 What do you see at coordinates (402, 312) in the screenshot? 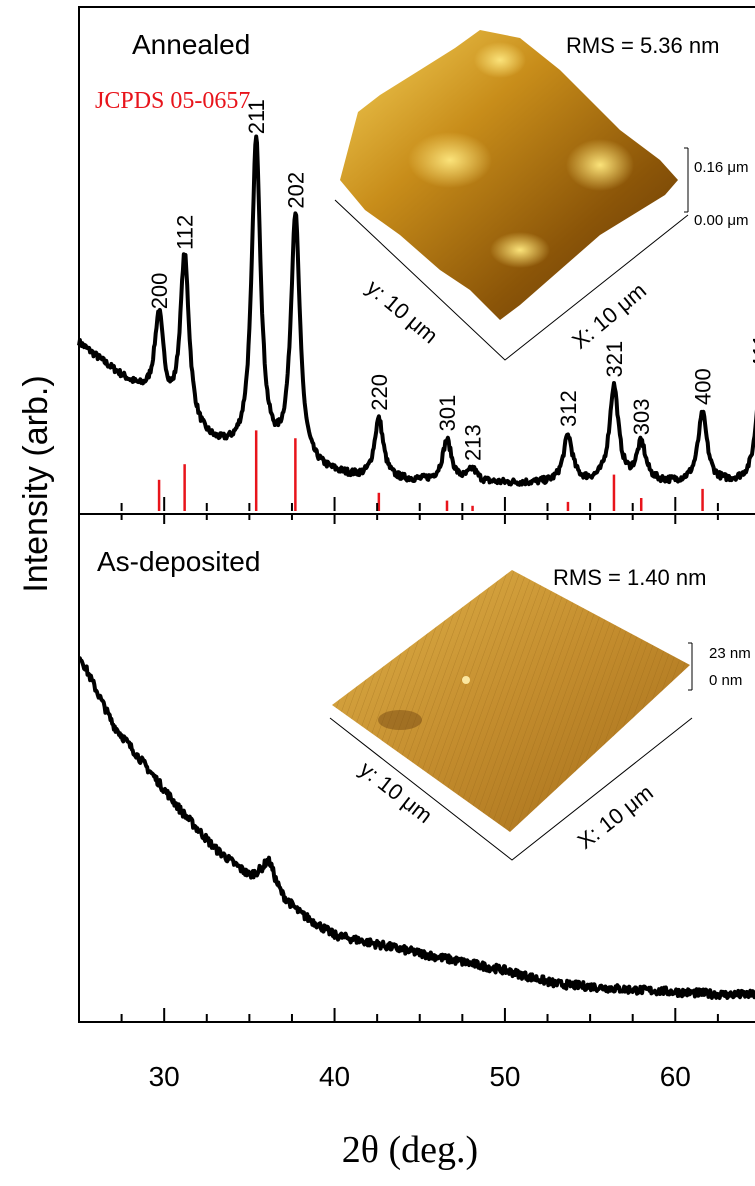
I see `y-axis-inset-annealed: y: 10 μm` at bounding box center [402, 312].